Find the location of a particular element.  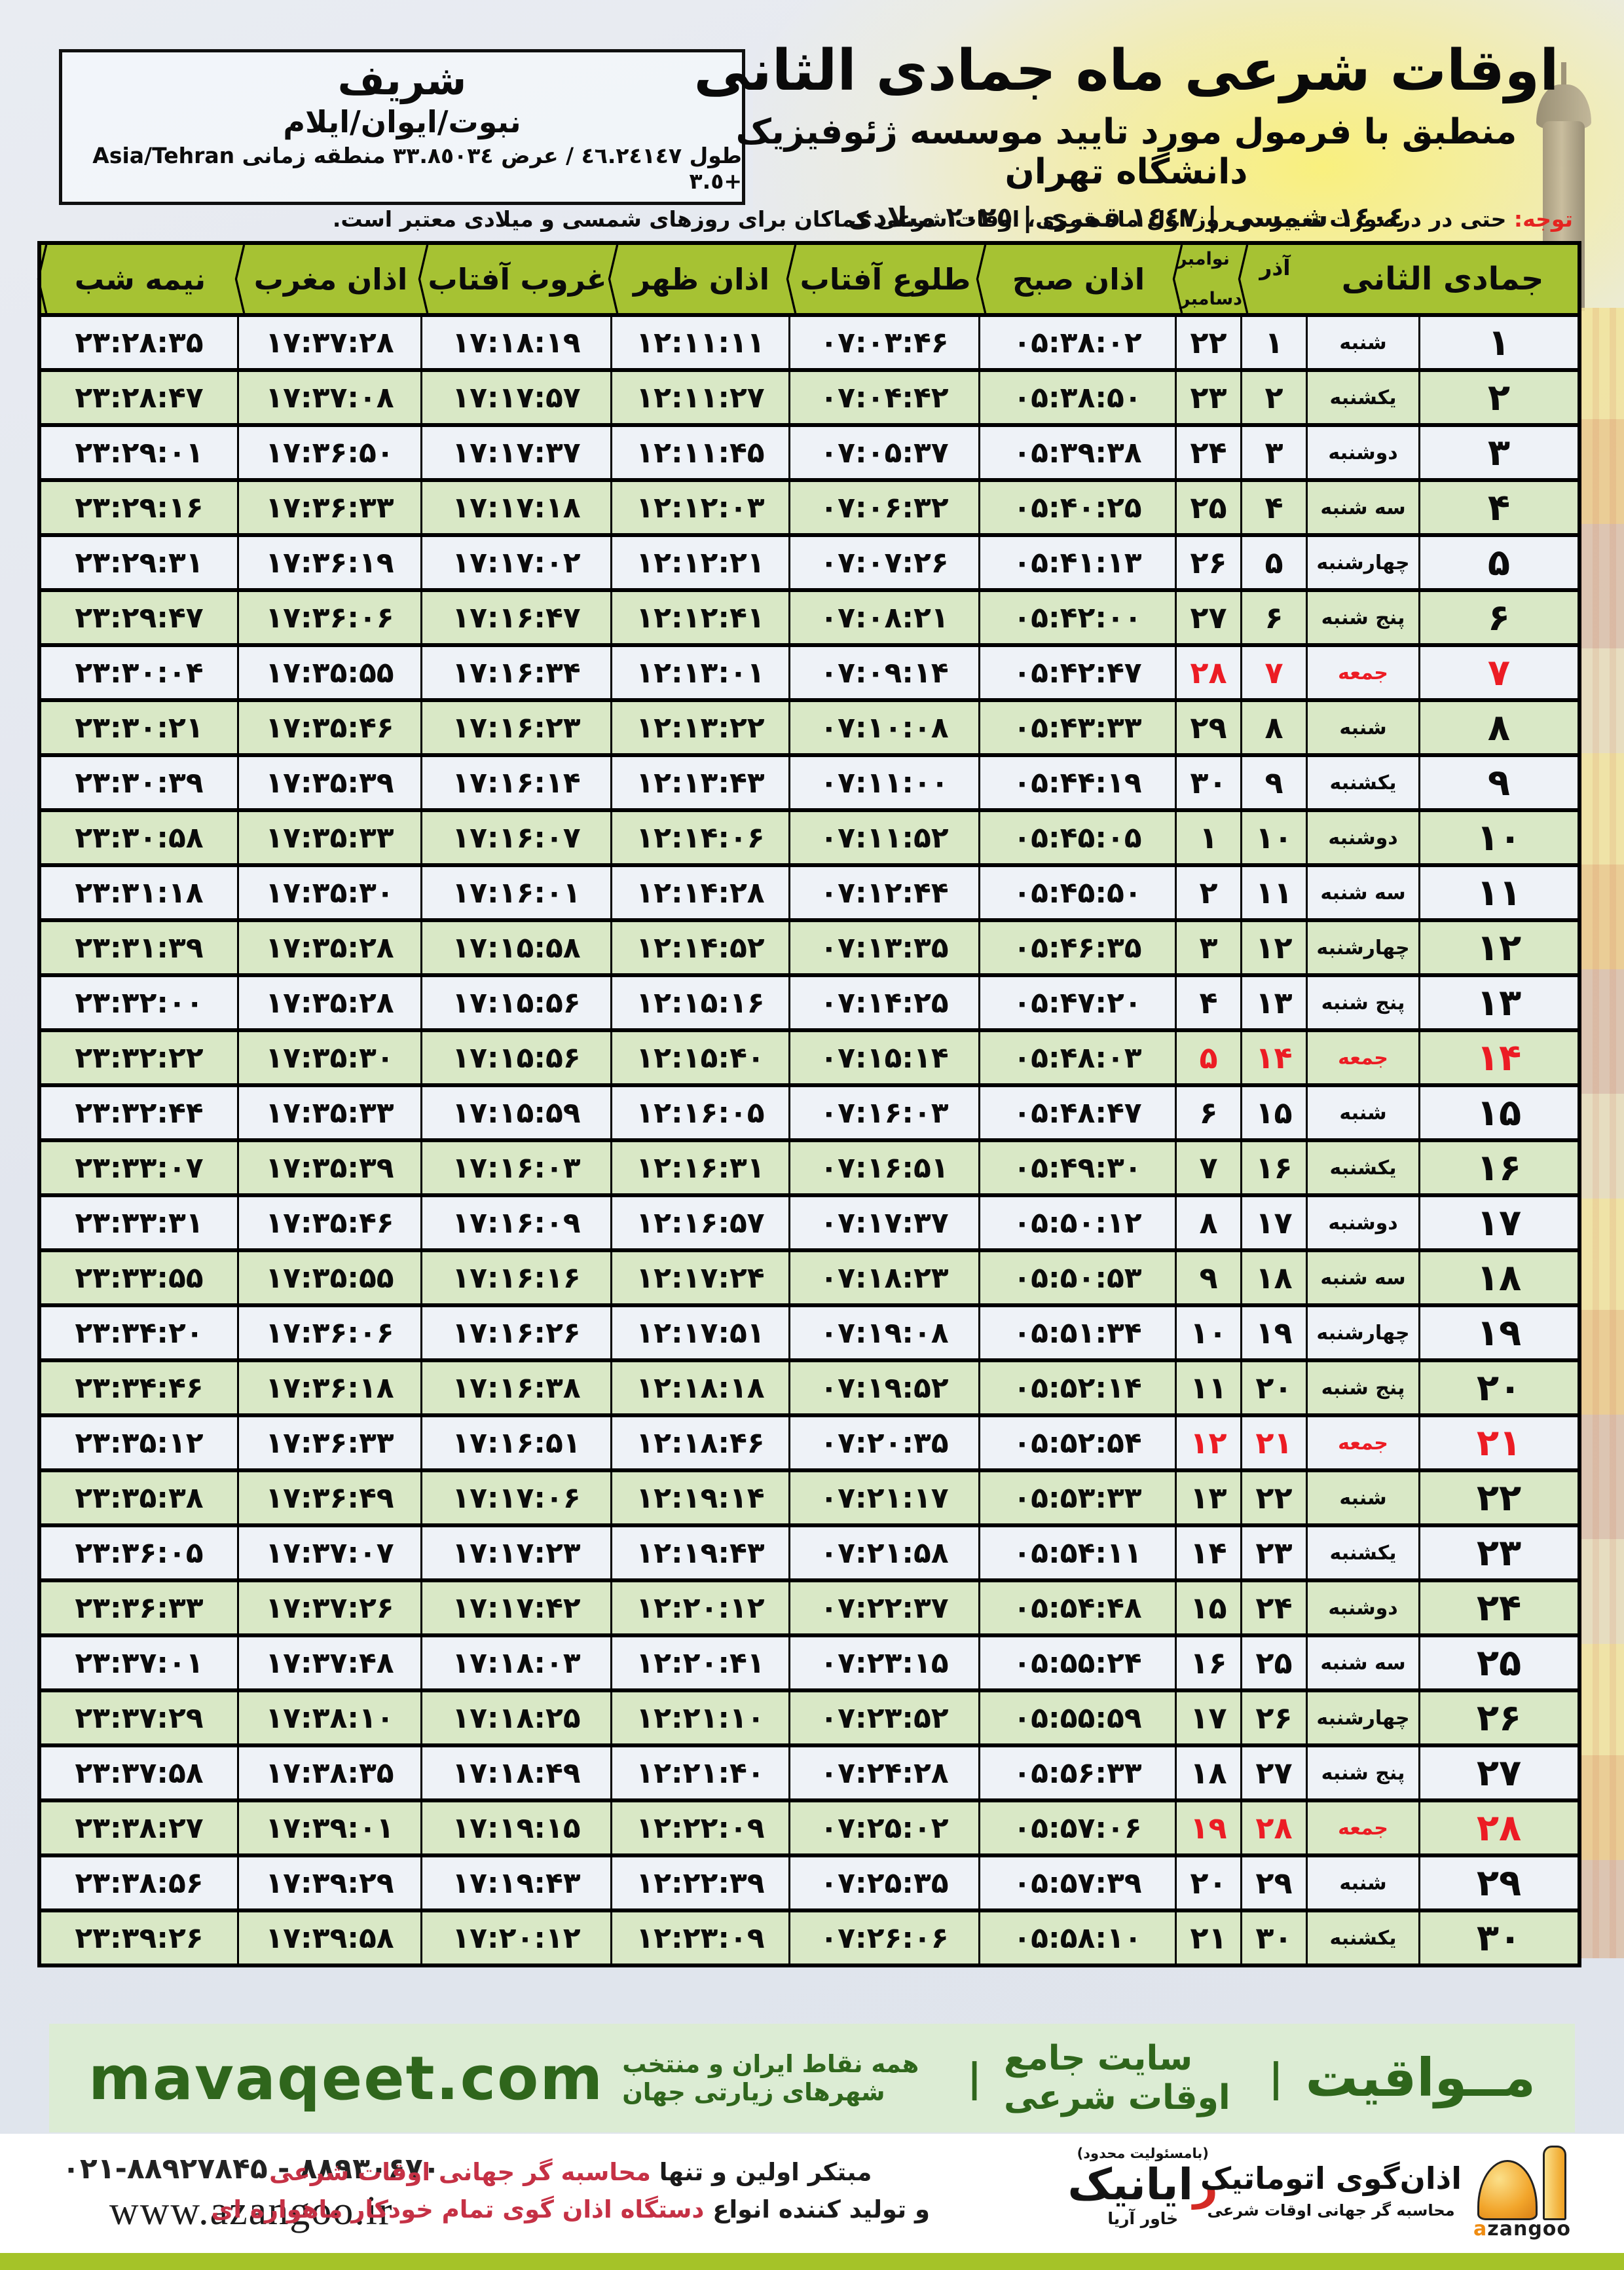

cell-greg-day: ۳۰ is located at coordinates (1209, 782).